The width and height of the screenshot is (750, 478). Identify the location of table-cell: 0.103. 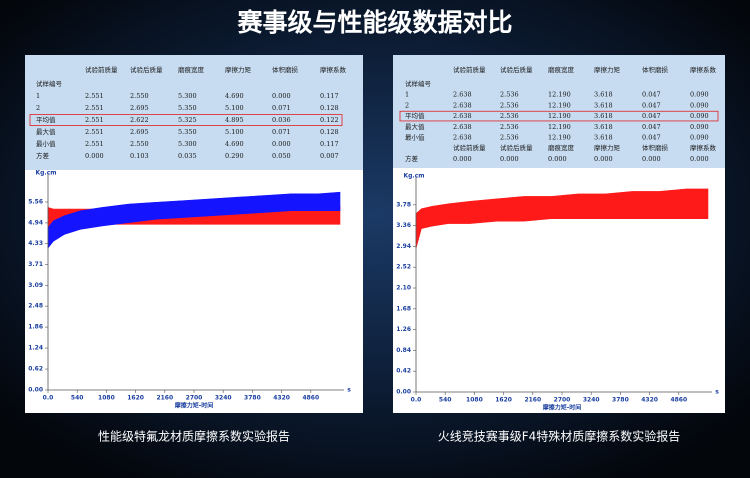
(139, 156).